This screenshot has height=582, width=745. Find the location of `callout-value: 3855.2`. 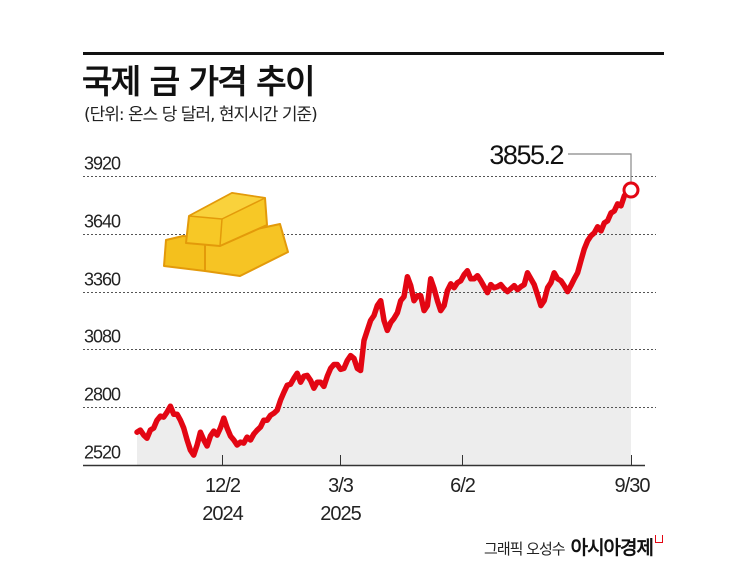

callout-value: 3855.2 is located at coordinates (526, 155).